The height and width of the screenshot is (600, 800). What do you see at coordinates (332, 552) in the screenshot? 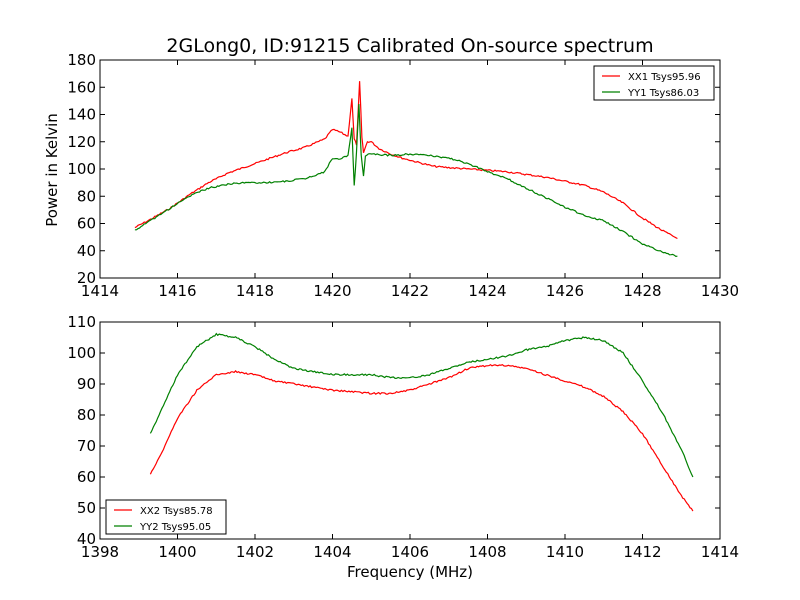
I see `x-tick-label: 1404` at bounding box center [332, 552].